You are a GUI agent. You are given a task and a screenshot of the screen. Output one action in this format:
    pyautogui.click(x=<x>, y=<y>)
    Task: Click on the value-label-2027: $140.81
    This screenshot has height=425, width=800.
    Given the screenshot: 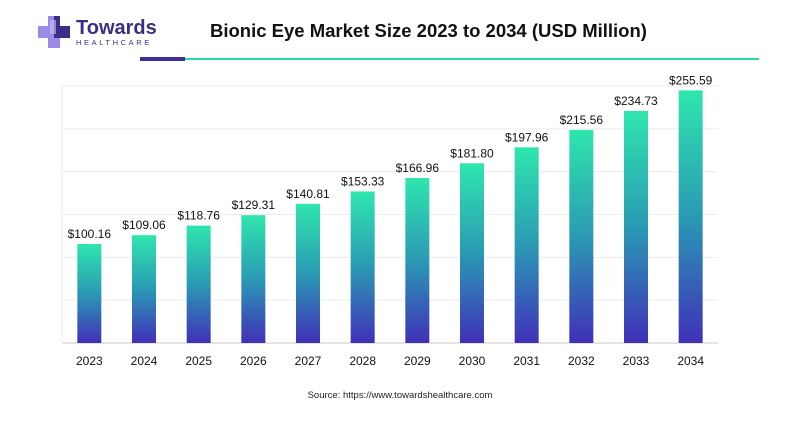 What is the action you would take?
    pyautogui.click(x=308, y=194)
    